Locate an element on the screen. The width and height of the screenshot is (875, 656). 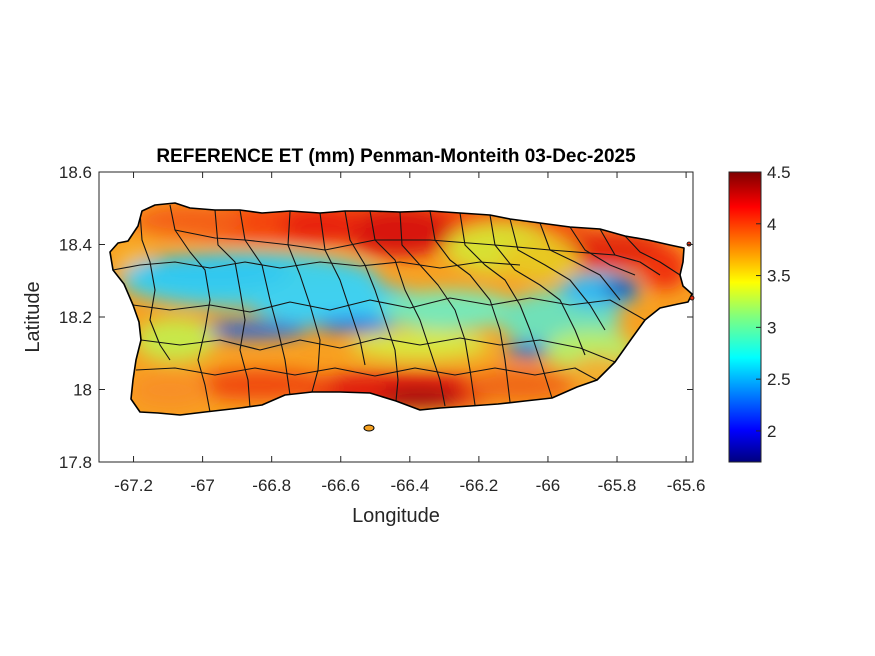
colorbar-tick-label: 2.5 is located at coordinates (779, 379).